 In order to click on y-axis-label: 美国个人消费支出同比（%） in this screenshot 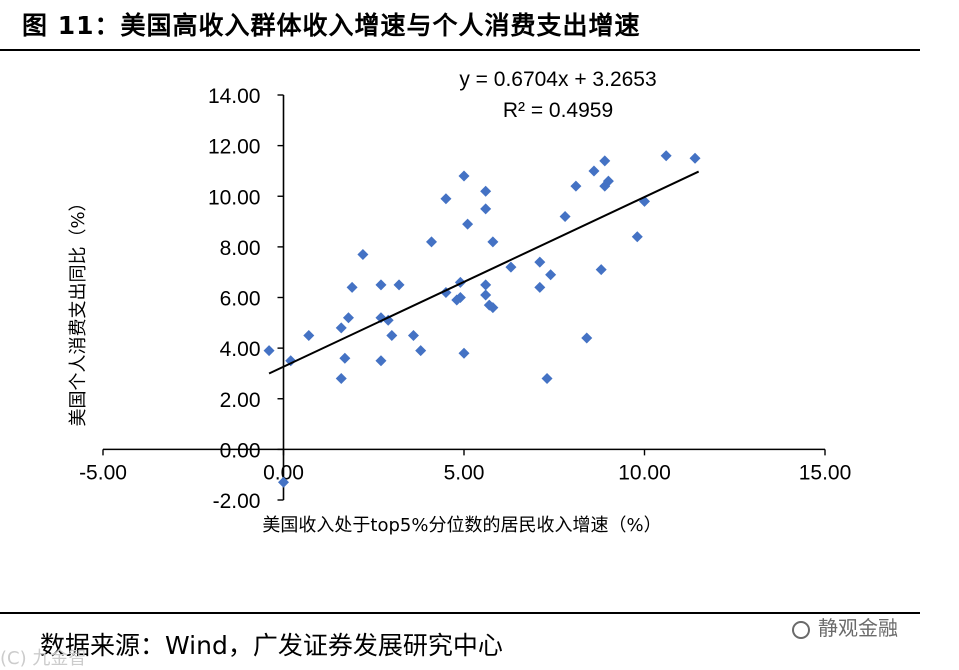, I will do `click(78, 309)`.